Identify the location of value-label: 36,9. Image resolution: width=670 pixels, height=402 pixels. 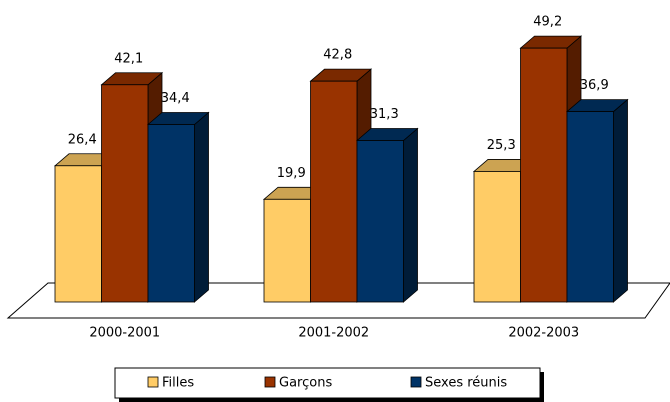
(594, 85).